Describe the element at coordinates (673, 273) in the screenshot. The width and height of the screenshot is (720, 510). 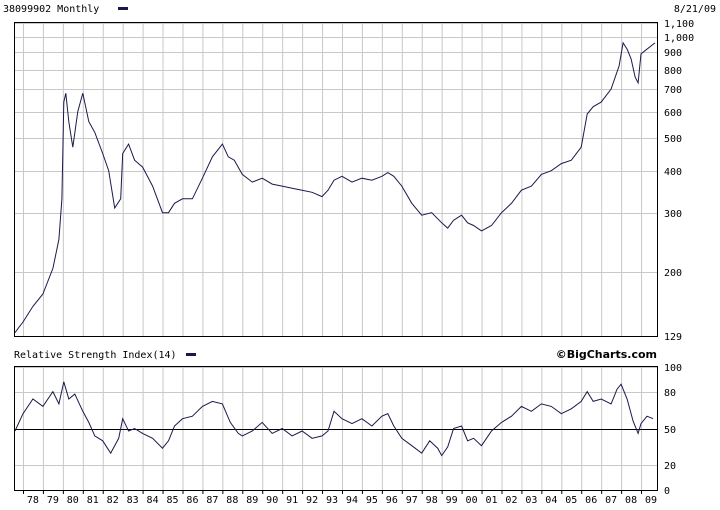
I see `price-tick-label: 200` at that location.